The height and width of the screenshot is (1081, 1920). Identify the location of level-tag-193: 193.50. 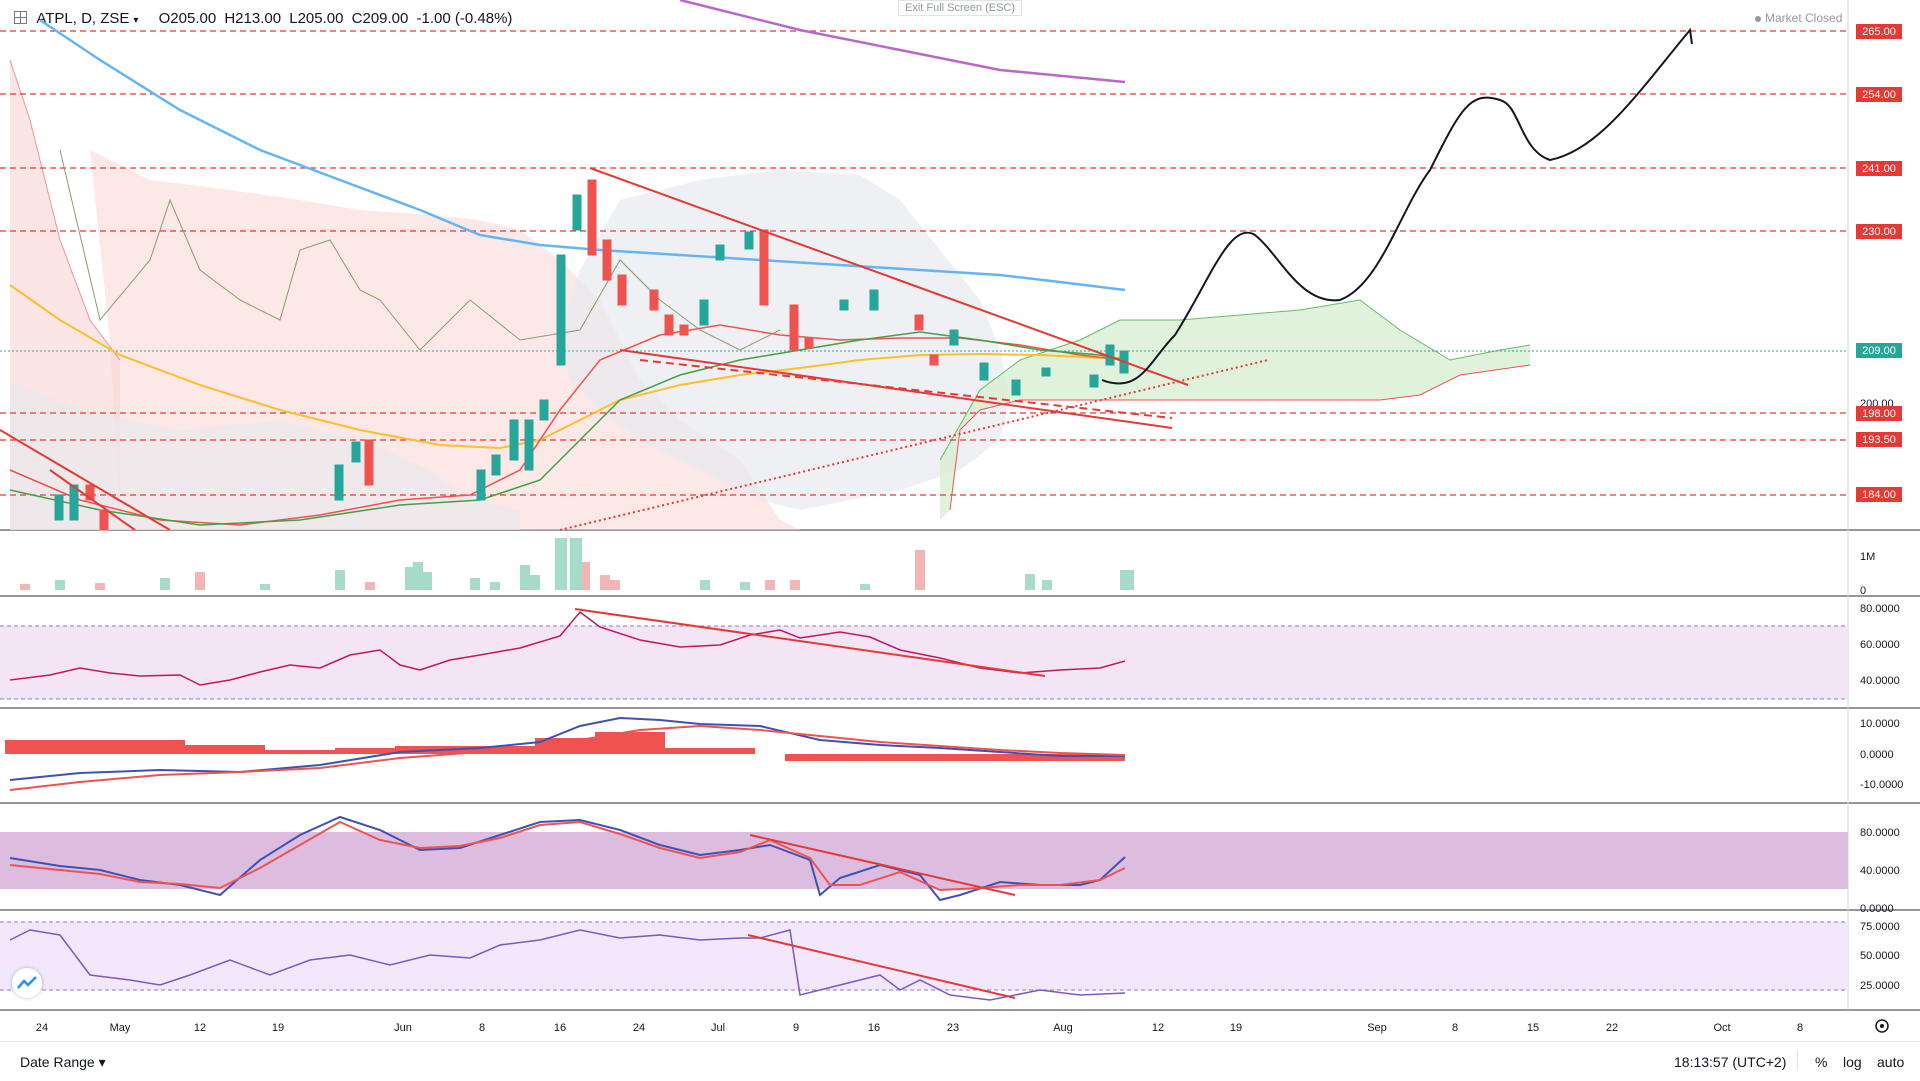
(1879, 439).